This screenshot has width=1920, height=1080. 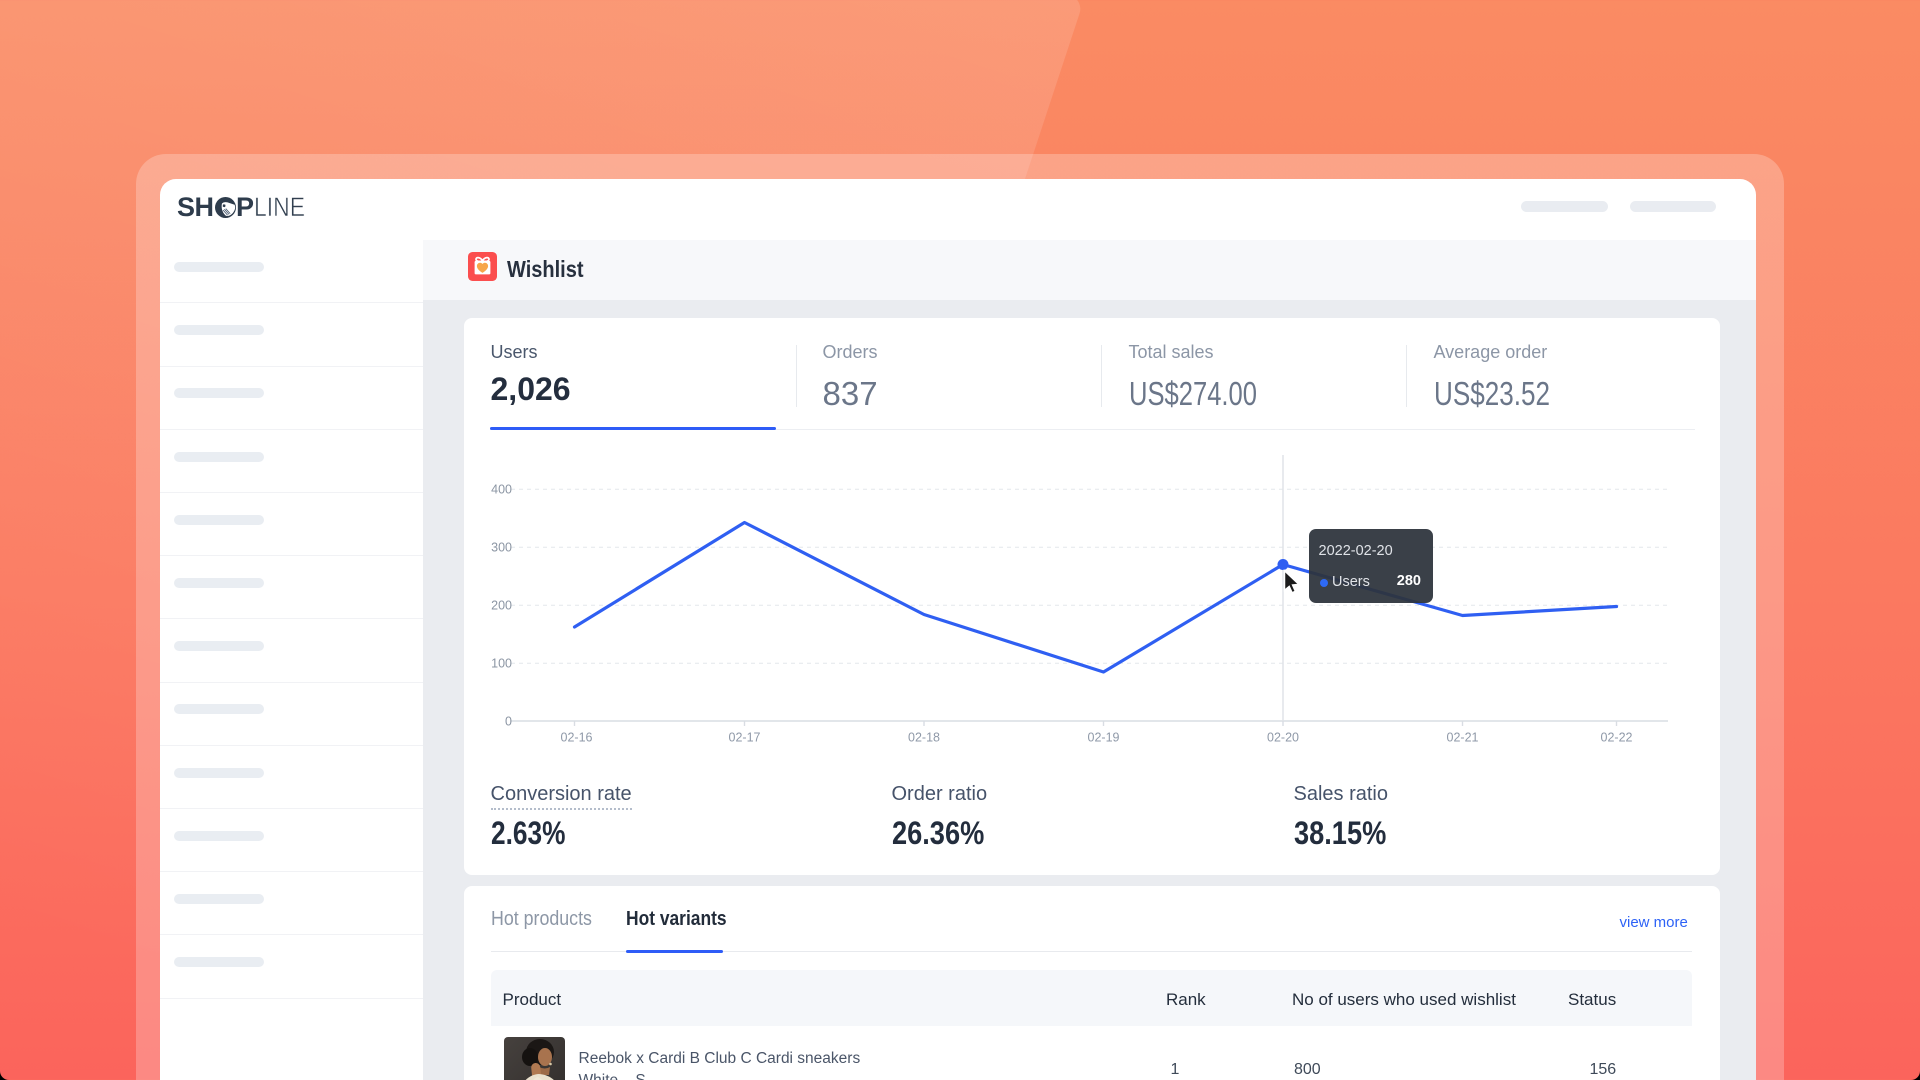 What do you see at coordinates (1616, 738) in the screenshot?
I see `svg-text: 02-22` at bounding box center [1616, 738].